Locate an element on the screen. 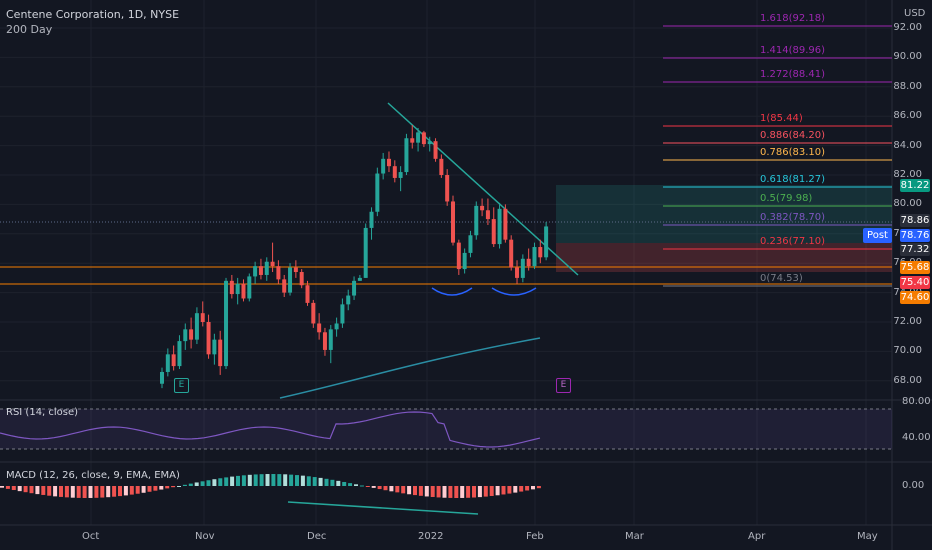  time-axis-label: Oct is located at coordinates (91, 536).